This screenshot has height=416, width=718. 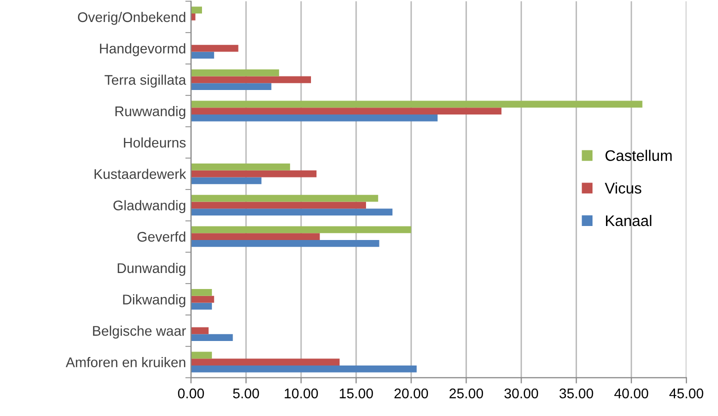 What do you see at coordinates (301, 393) in the screenshot?
I see `x-tick-label: 10.00` at bounding box center [301, 393].